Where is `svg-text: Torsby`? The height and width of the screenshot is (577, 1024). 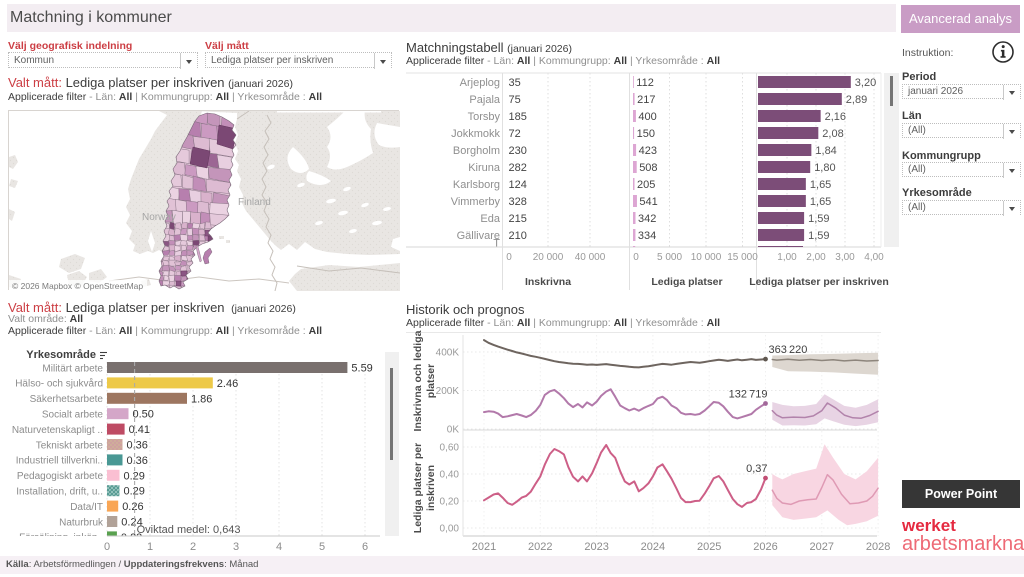
svg-text: Torsby is located at coordinates (484, 117).